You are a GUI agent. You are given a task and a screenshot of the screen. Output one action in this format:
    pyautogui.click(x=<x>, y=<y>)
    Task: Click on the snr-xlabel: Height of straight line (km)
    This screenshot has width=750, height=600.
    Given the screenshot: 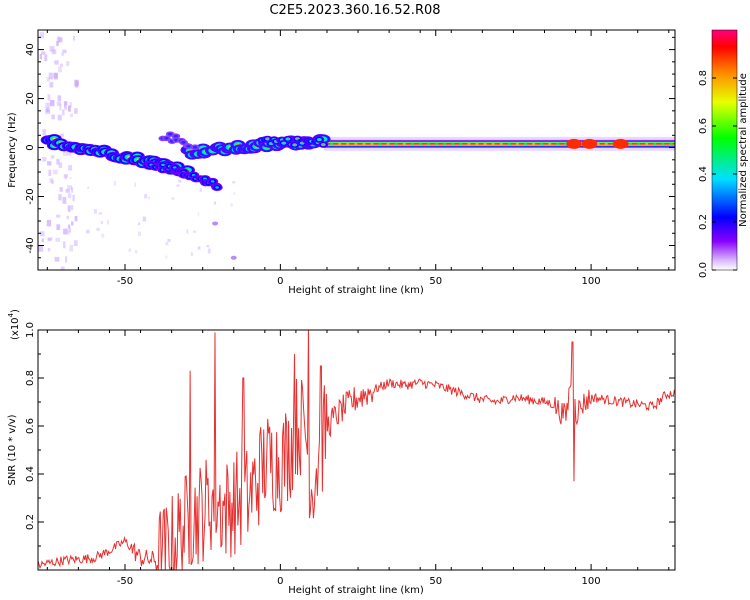 What is the action you would take?
    pyautogui.click(x=356, y=590)
    